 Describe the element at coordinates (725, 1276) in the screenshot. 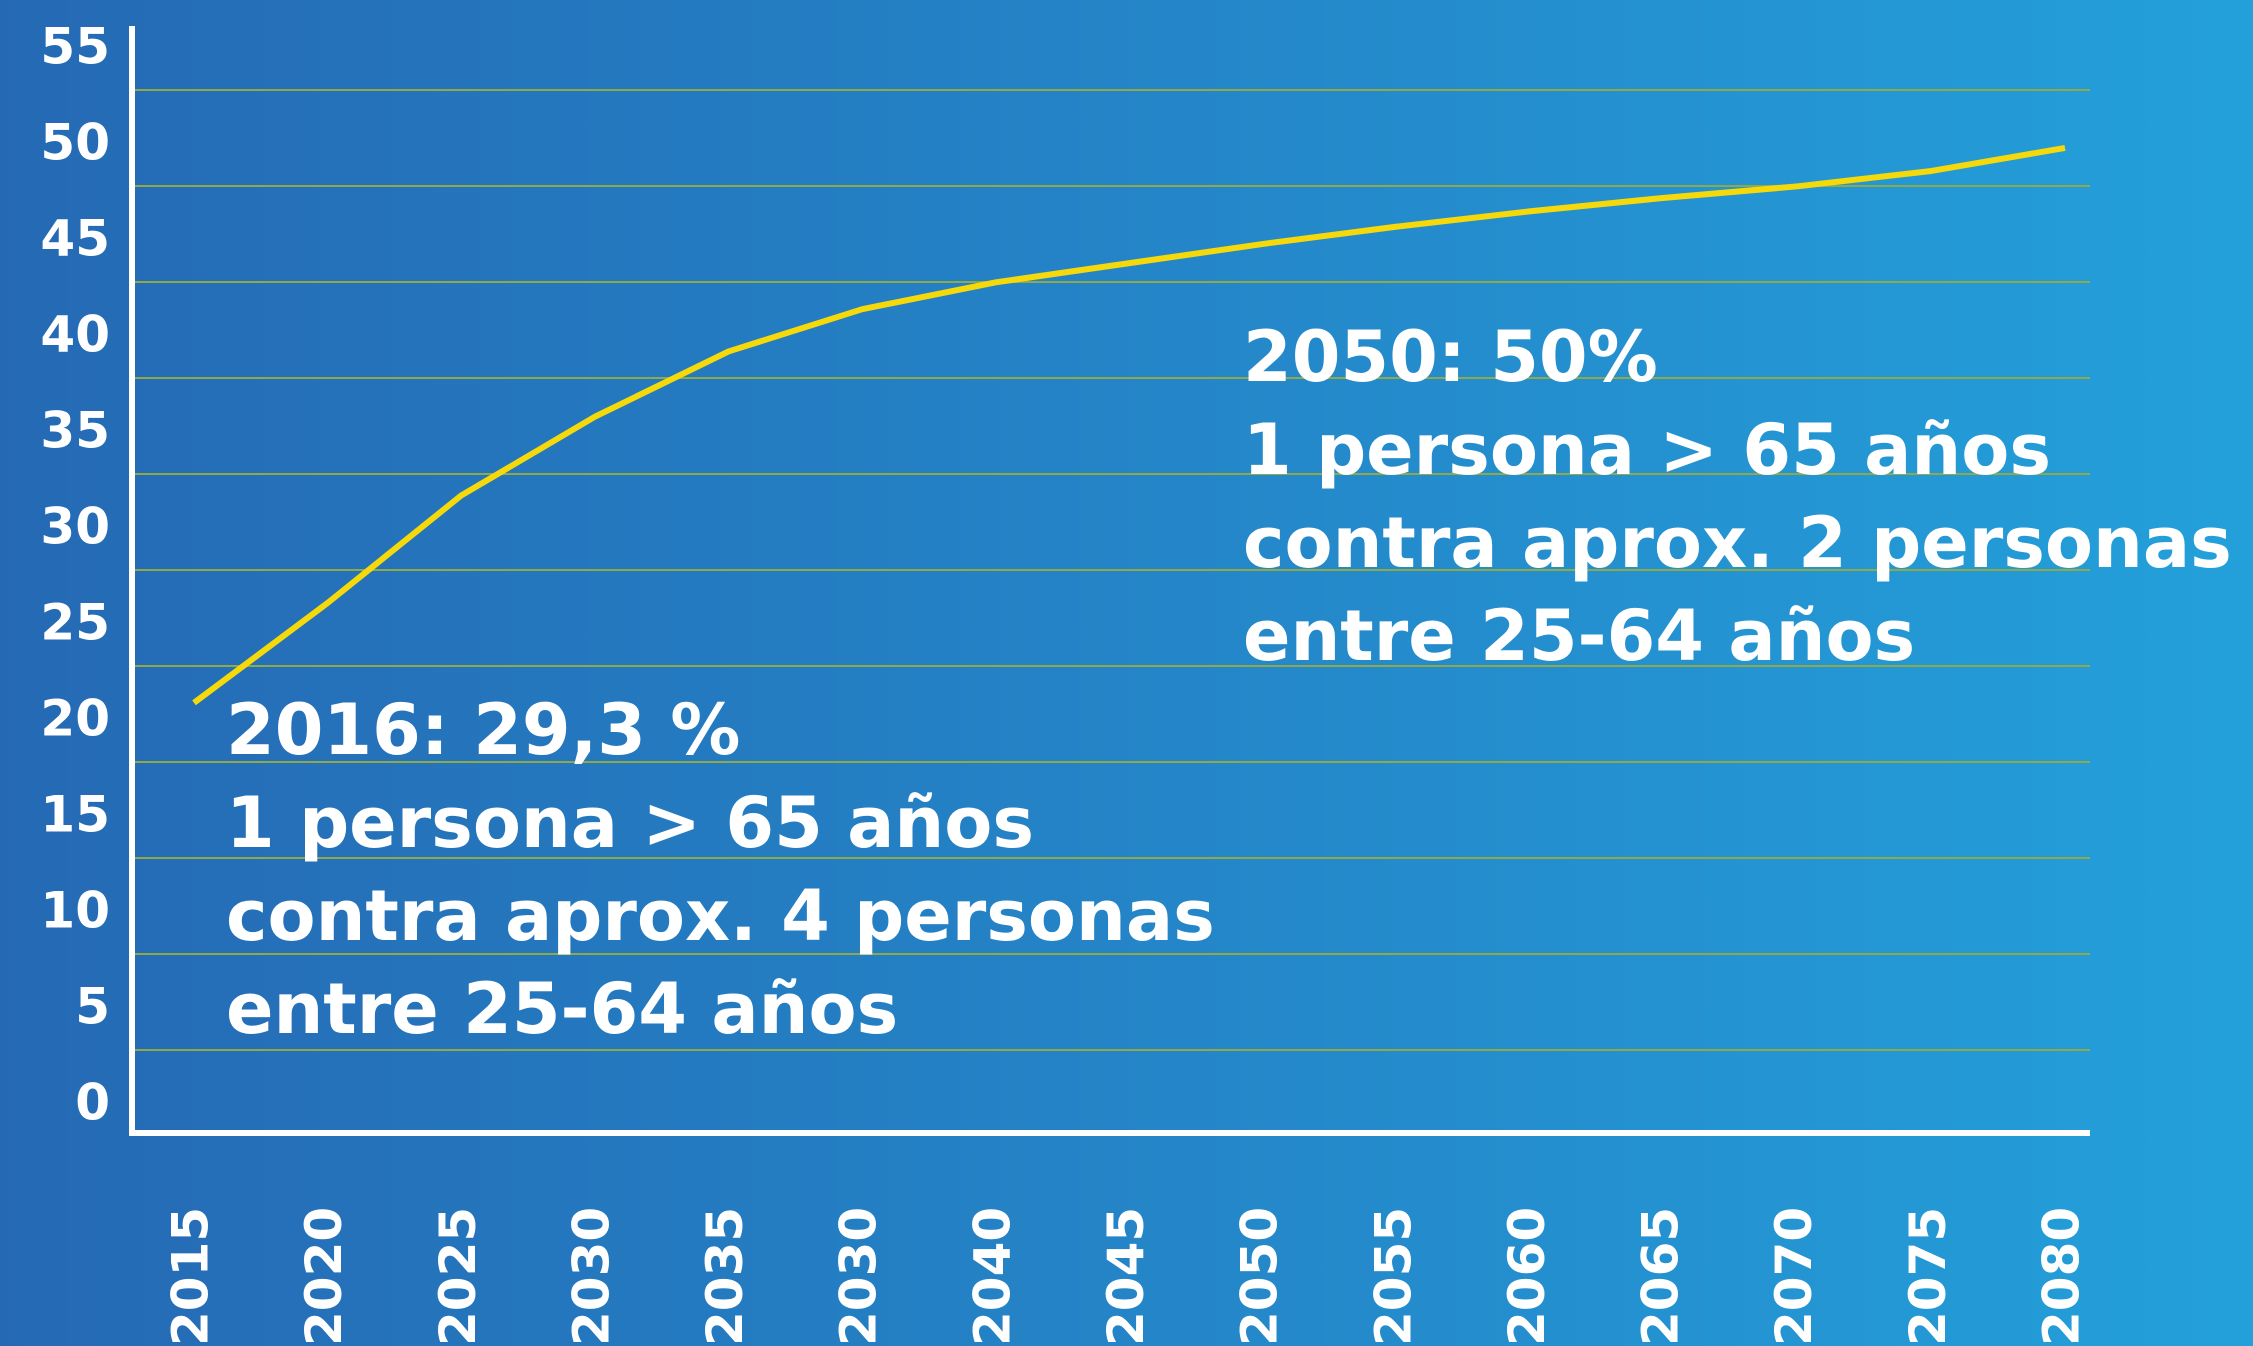

I see `x-tick-label: 2035` at that location.